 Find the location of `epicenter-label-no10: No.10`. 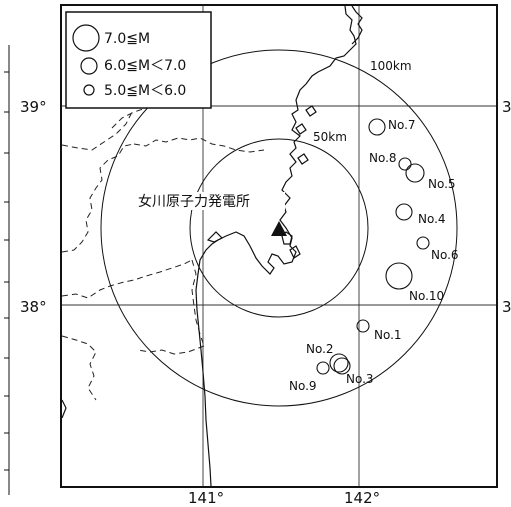

epicenter-label-no10: No.10 is located at coordinates (426, 296).